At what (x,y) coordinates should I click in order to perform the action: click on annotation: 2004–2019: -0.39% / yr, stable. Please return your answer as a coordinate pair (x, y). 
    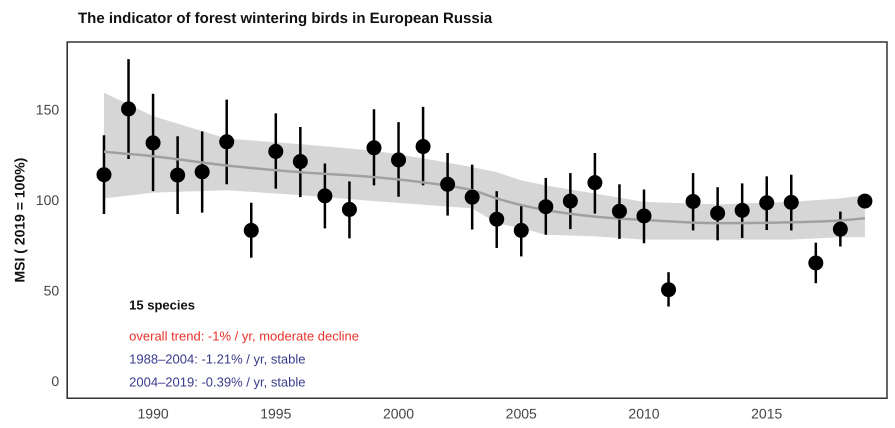
    Looking at the image, I should click on (217, 382).